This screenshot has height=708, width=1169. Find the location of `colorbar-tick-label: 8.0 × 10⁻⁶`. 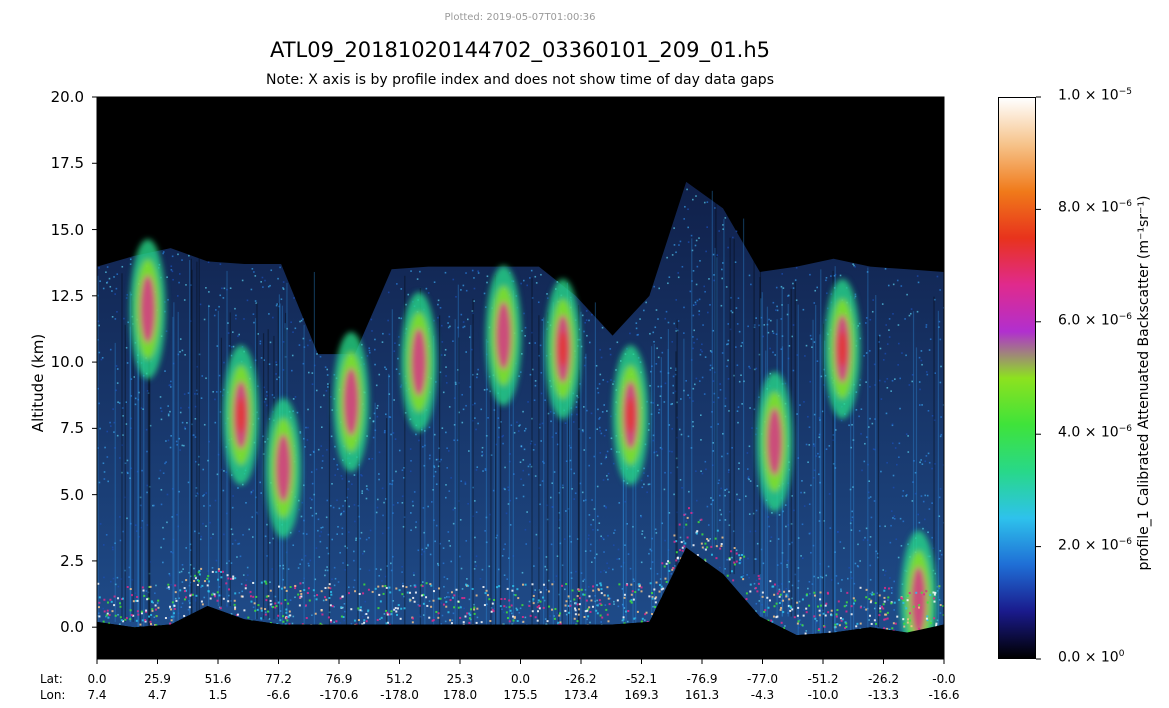

colorbar-tick-label: 8.0 × 10⁻⁶ is located at coordinates (1095, 208).